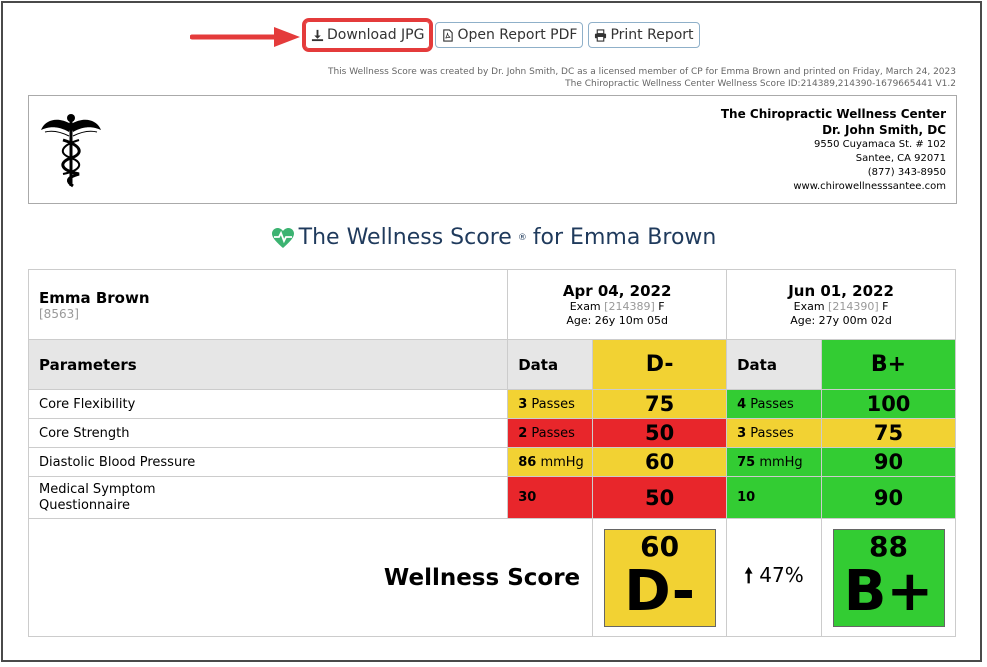 This screenshot has height=667, width=987. I want to click on exam-1-total-grade: D-, so click(659, 591).